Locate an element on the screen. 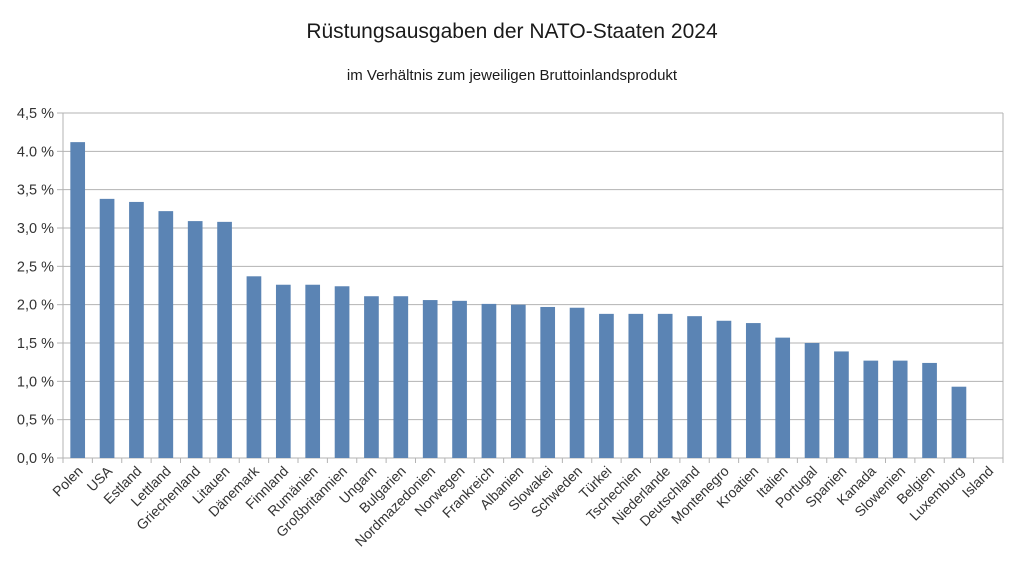 The height and width of the screenshot is (576, 1024). category-label: Polen is located at coordinates (67, 481).